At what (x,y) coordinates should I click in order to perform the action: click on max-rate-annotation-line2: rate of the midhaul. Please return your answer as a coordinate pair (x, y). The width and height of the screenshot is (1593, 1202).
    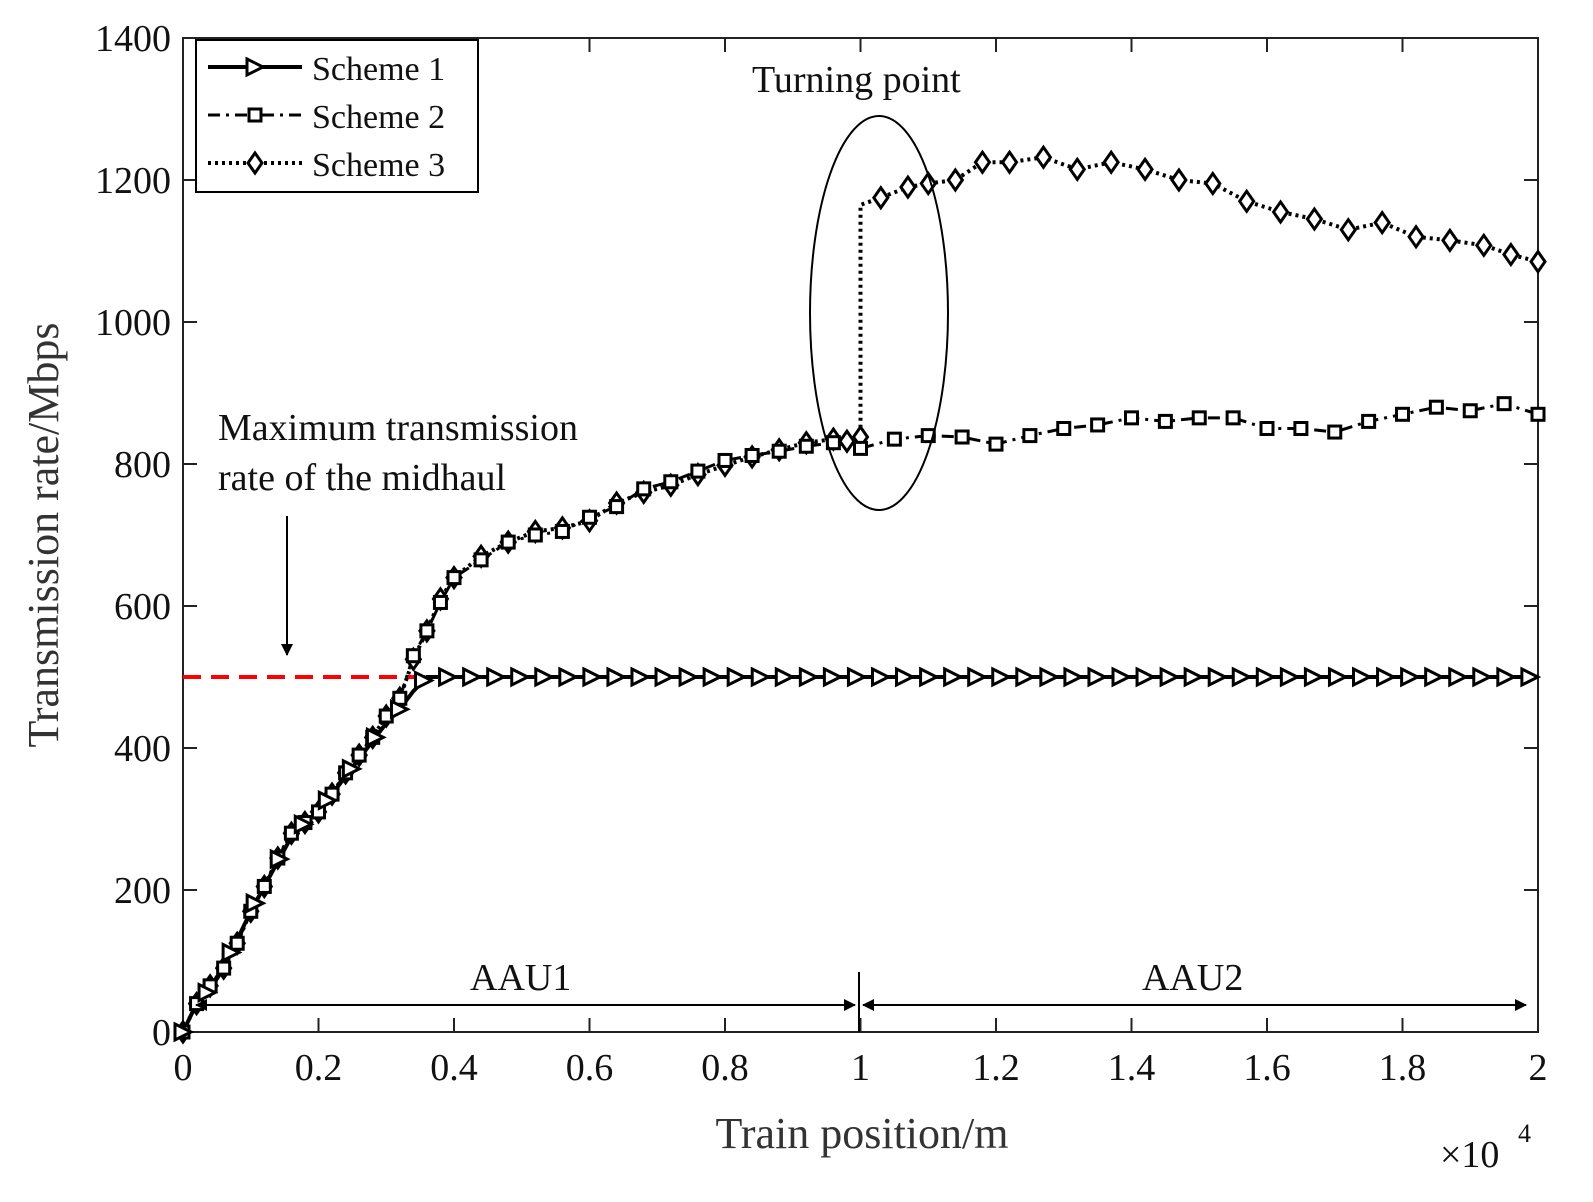
    Looking at the image, I should click on (362, 478).